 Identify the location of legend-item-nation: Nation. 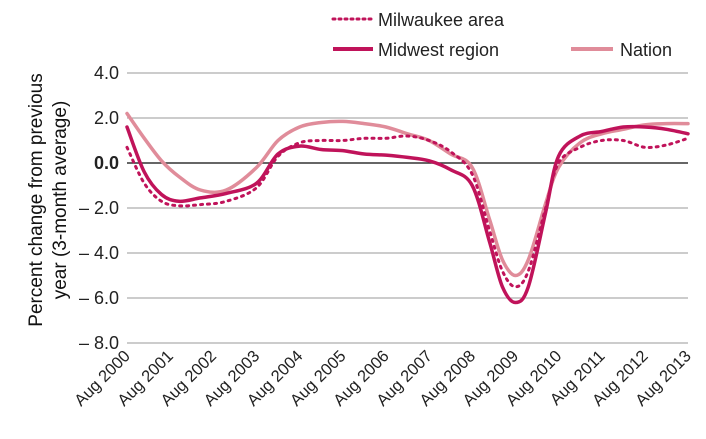
(621, 50).